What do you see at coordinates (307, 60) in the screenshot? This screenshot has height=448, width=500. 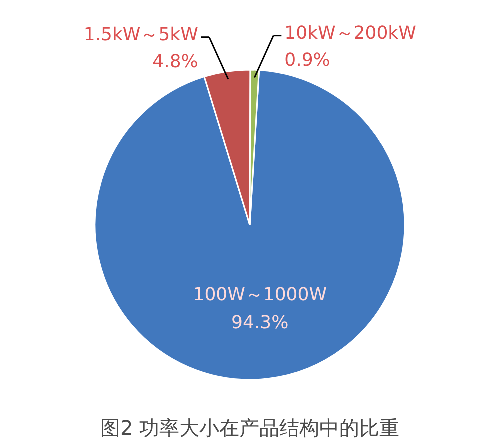 I see `data-label: 0.9%` at bounding box center [307, 60].